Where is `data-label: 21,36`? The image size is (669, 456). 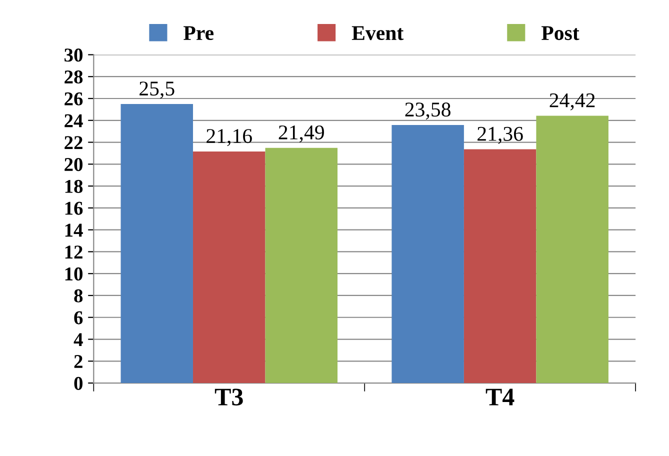
data-label: 21,36 is located at coordinates (500, 135).